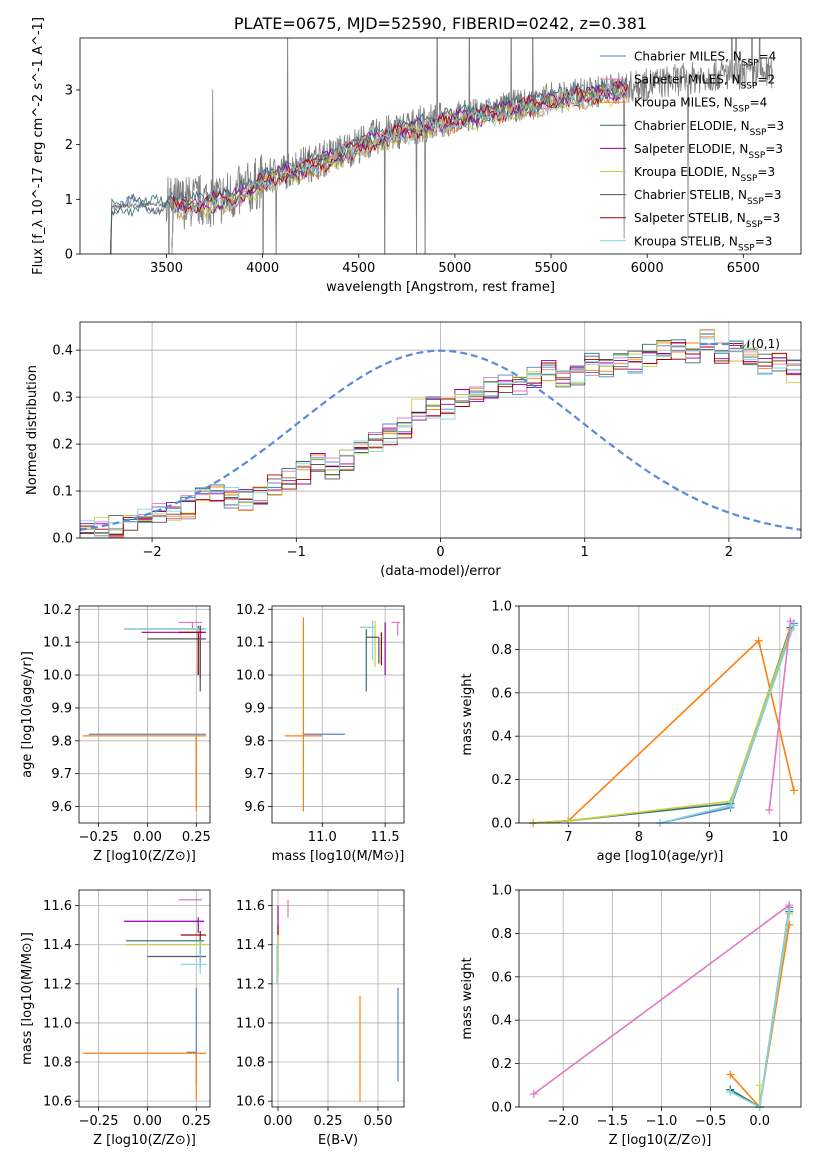 This screenshot has width=819, height=1170. What do you see at coordinates (250, 1023) in the screenshot?
I see `y-tick-label: 11.0` at bounding box center [250, 1023].